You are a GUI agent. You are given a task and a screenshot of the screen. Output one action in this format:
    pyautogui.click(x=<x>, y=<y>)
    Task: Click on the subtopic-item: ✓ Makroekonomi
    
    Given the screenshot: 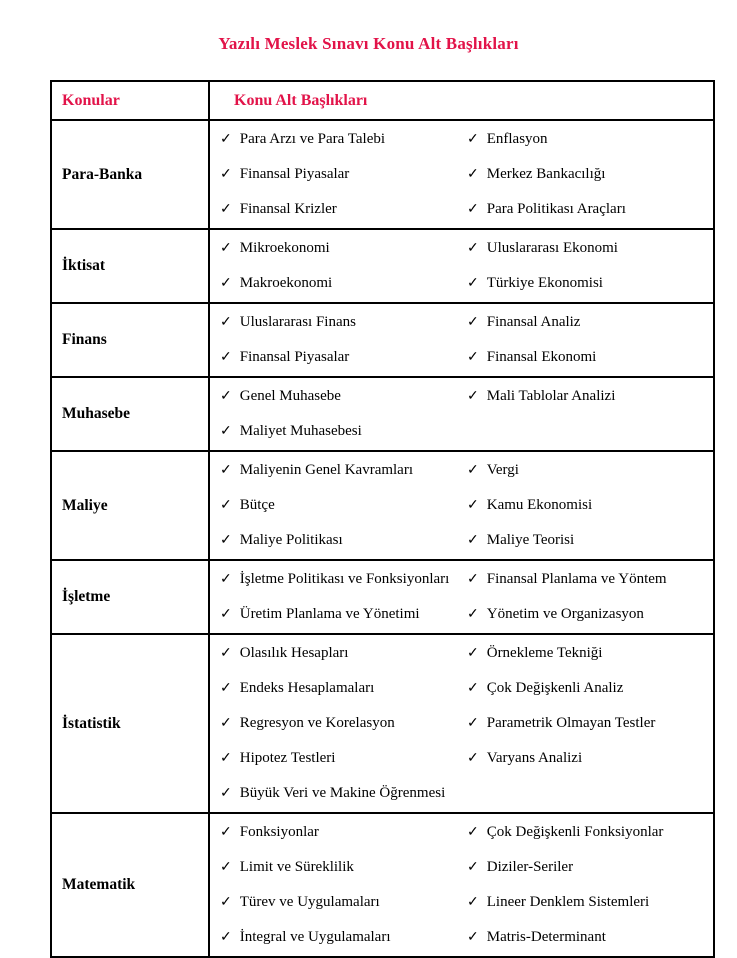 What is the action you would take?
    pyautogui.click(x=343, y=283)
    